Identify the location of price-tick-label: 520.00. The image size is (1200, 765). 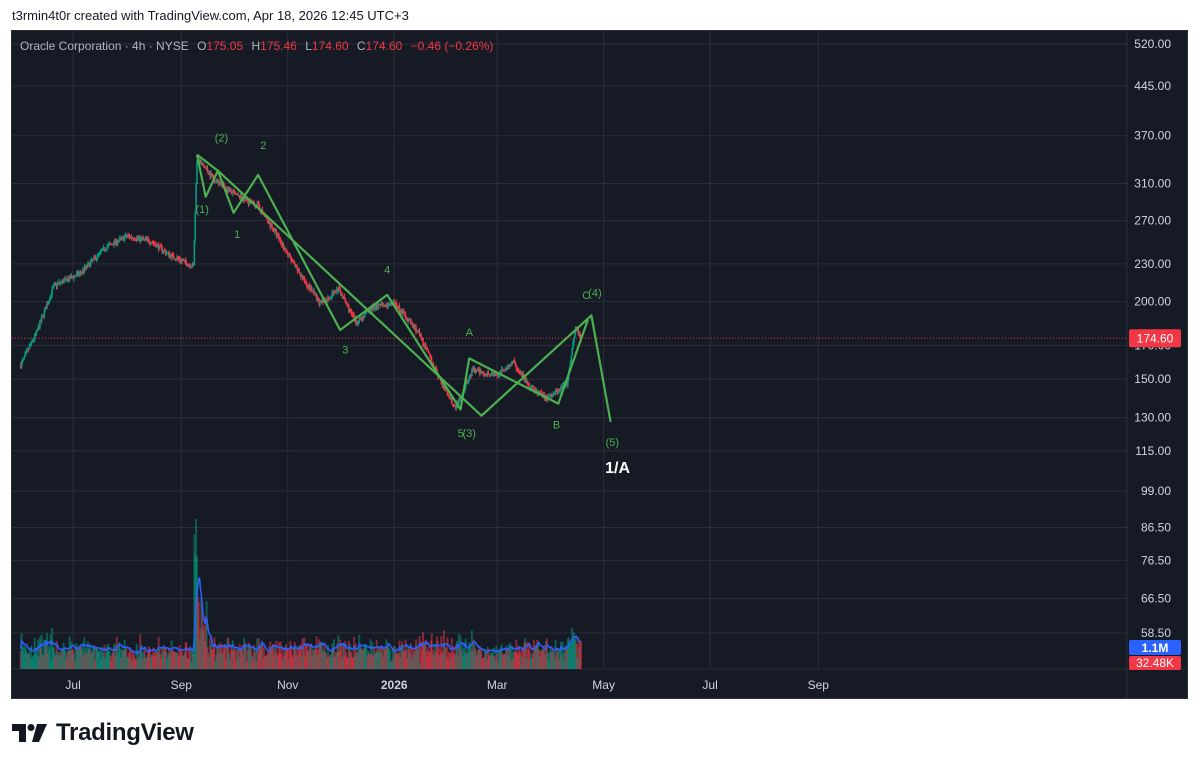
(1152, 44).